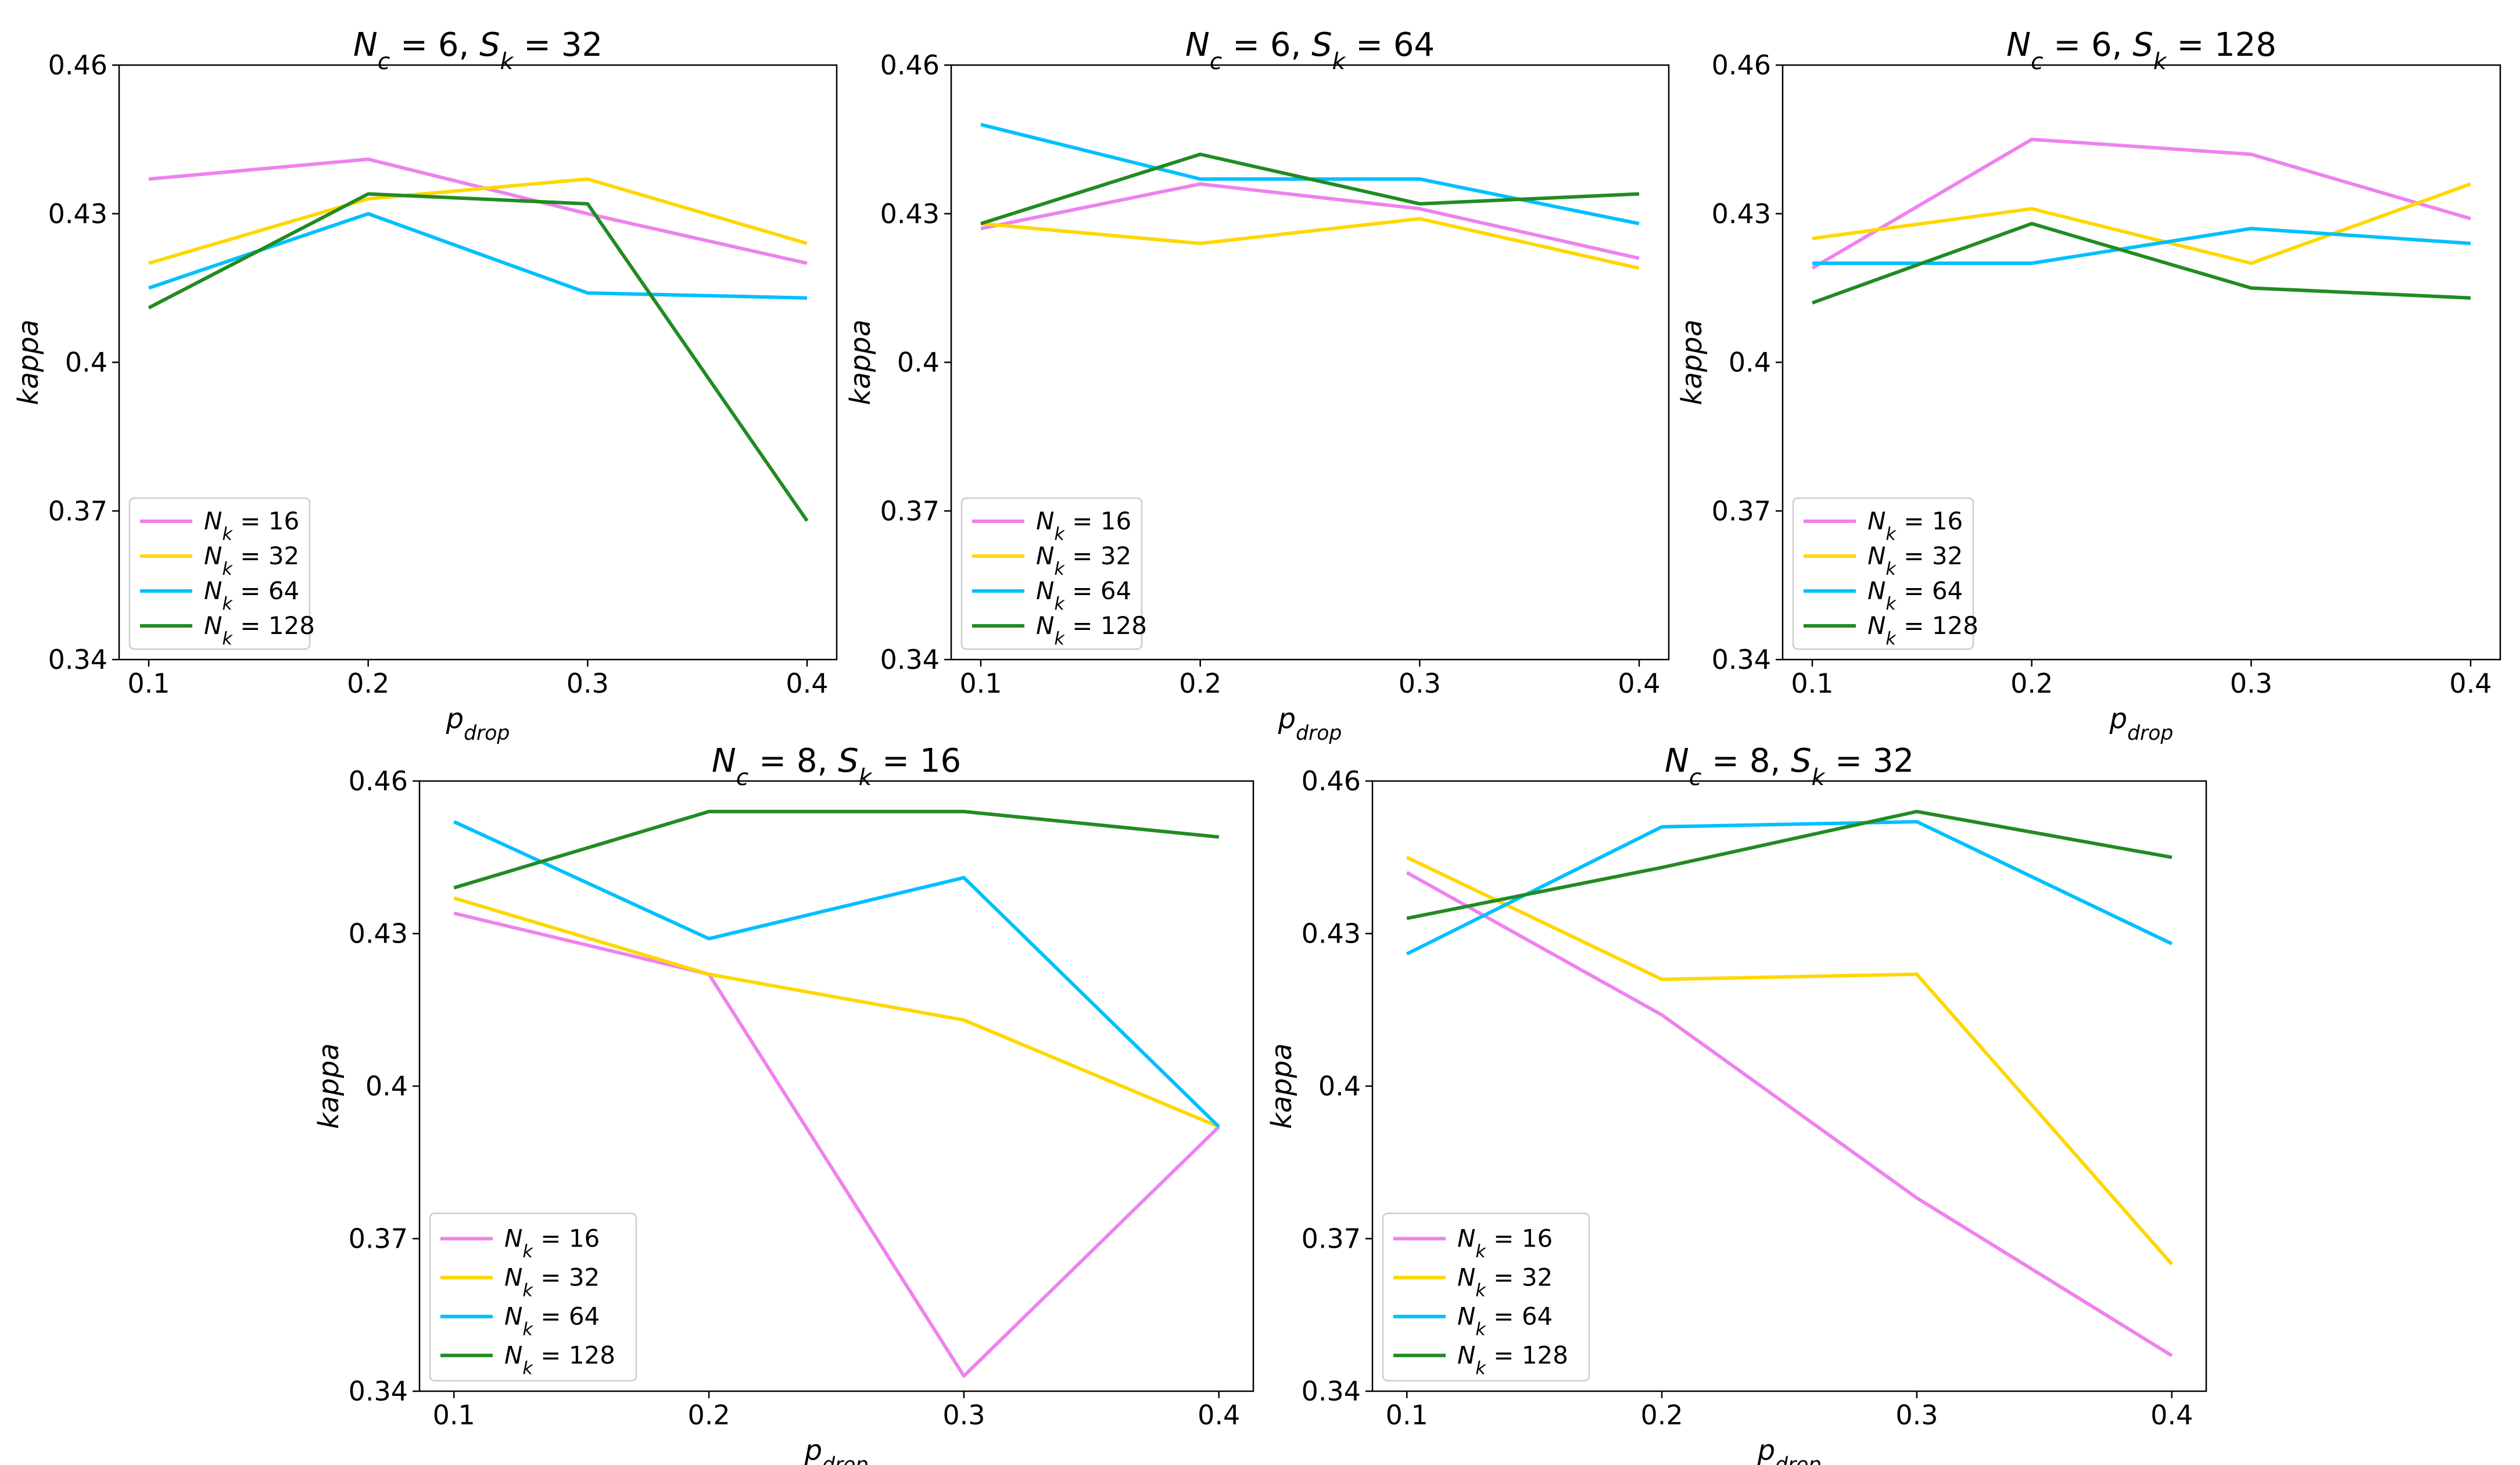  I want to click on chart-title: Nc = 6, Sk = 128, so click(2141, 50).